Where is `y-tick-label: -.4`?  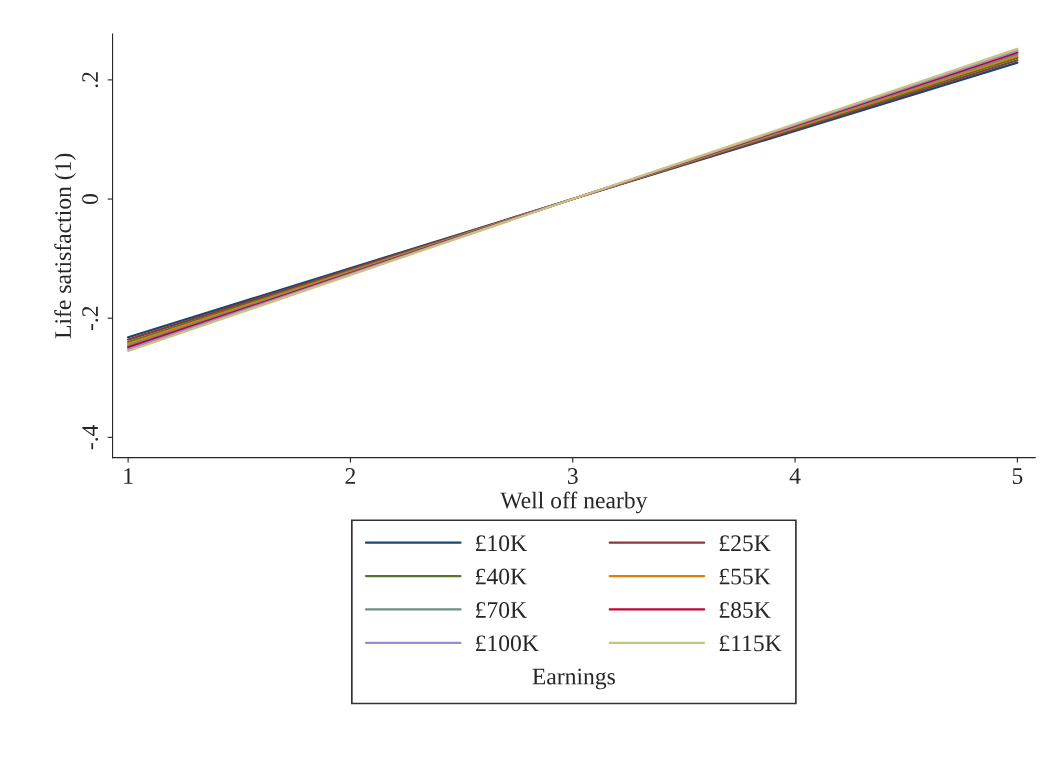
y-tick-label: -.4 is located at coordinates (90, 437).